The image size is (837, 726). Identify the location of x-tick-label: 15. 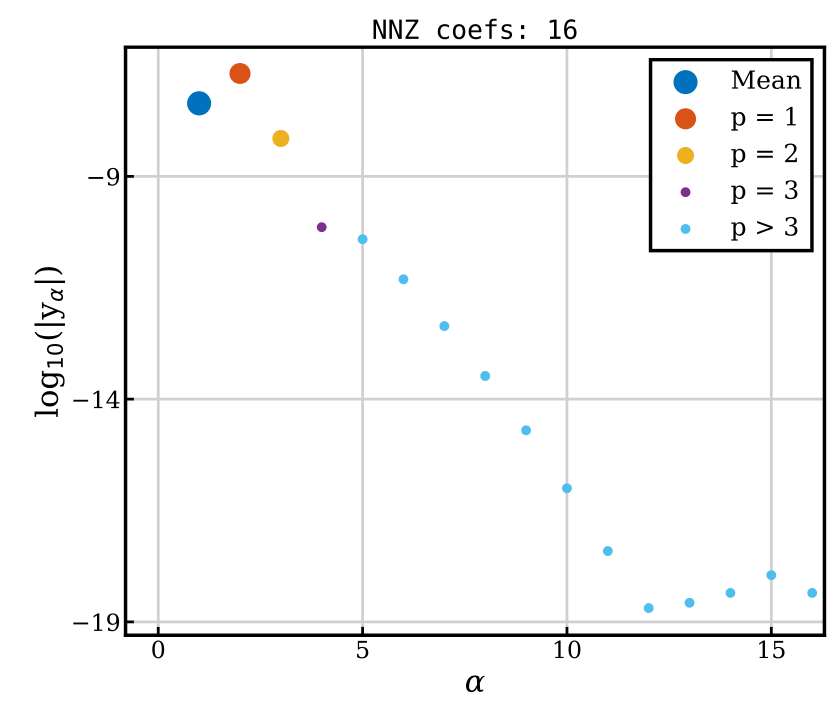
(772, 649).